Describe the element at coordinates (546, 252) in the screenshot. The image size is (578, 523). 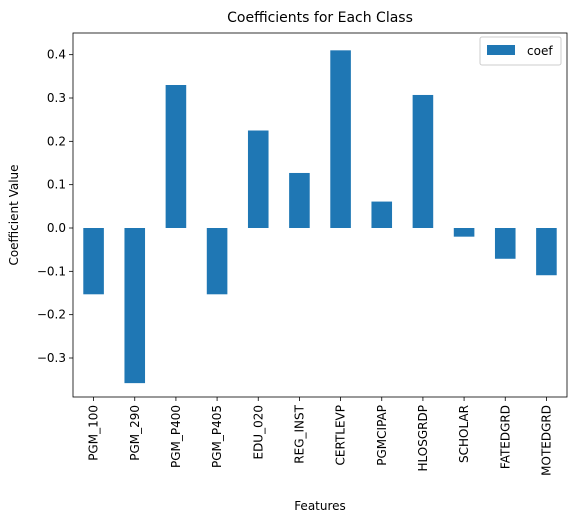
I see `bar-motedgrd` at that location.